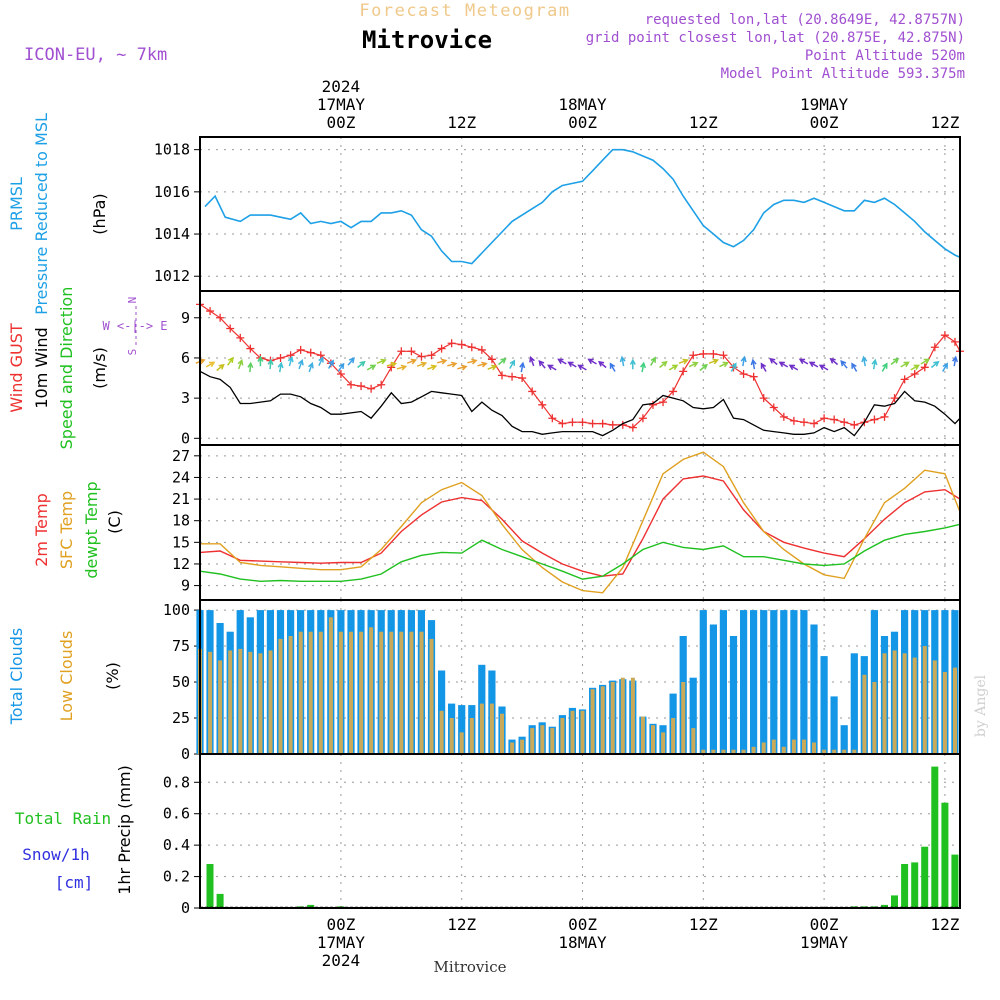 The image size is (1000, 1000). Describe the element at coordinates (580, 214) in the screenshot. I see `panel-frame` at that location.